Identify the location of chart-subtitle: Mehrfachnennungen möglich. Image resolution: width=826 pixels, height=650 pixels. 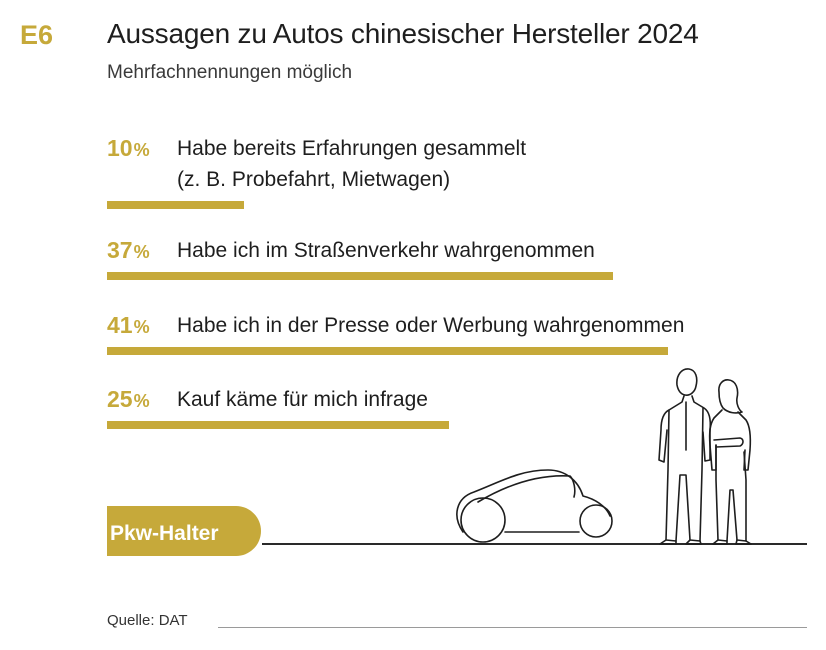
(230, 72).